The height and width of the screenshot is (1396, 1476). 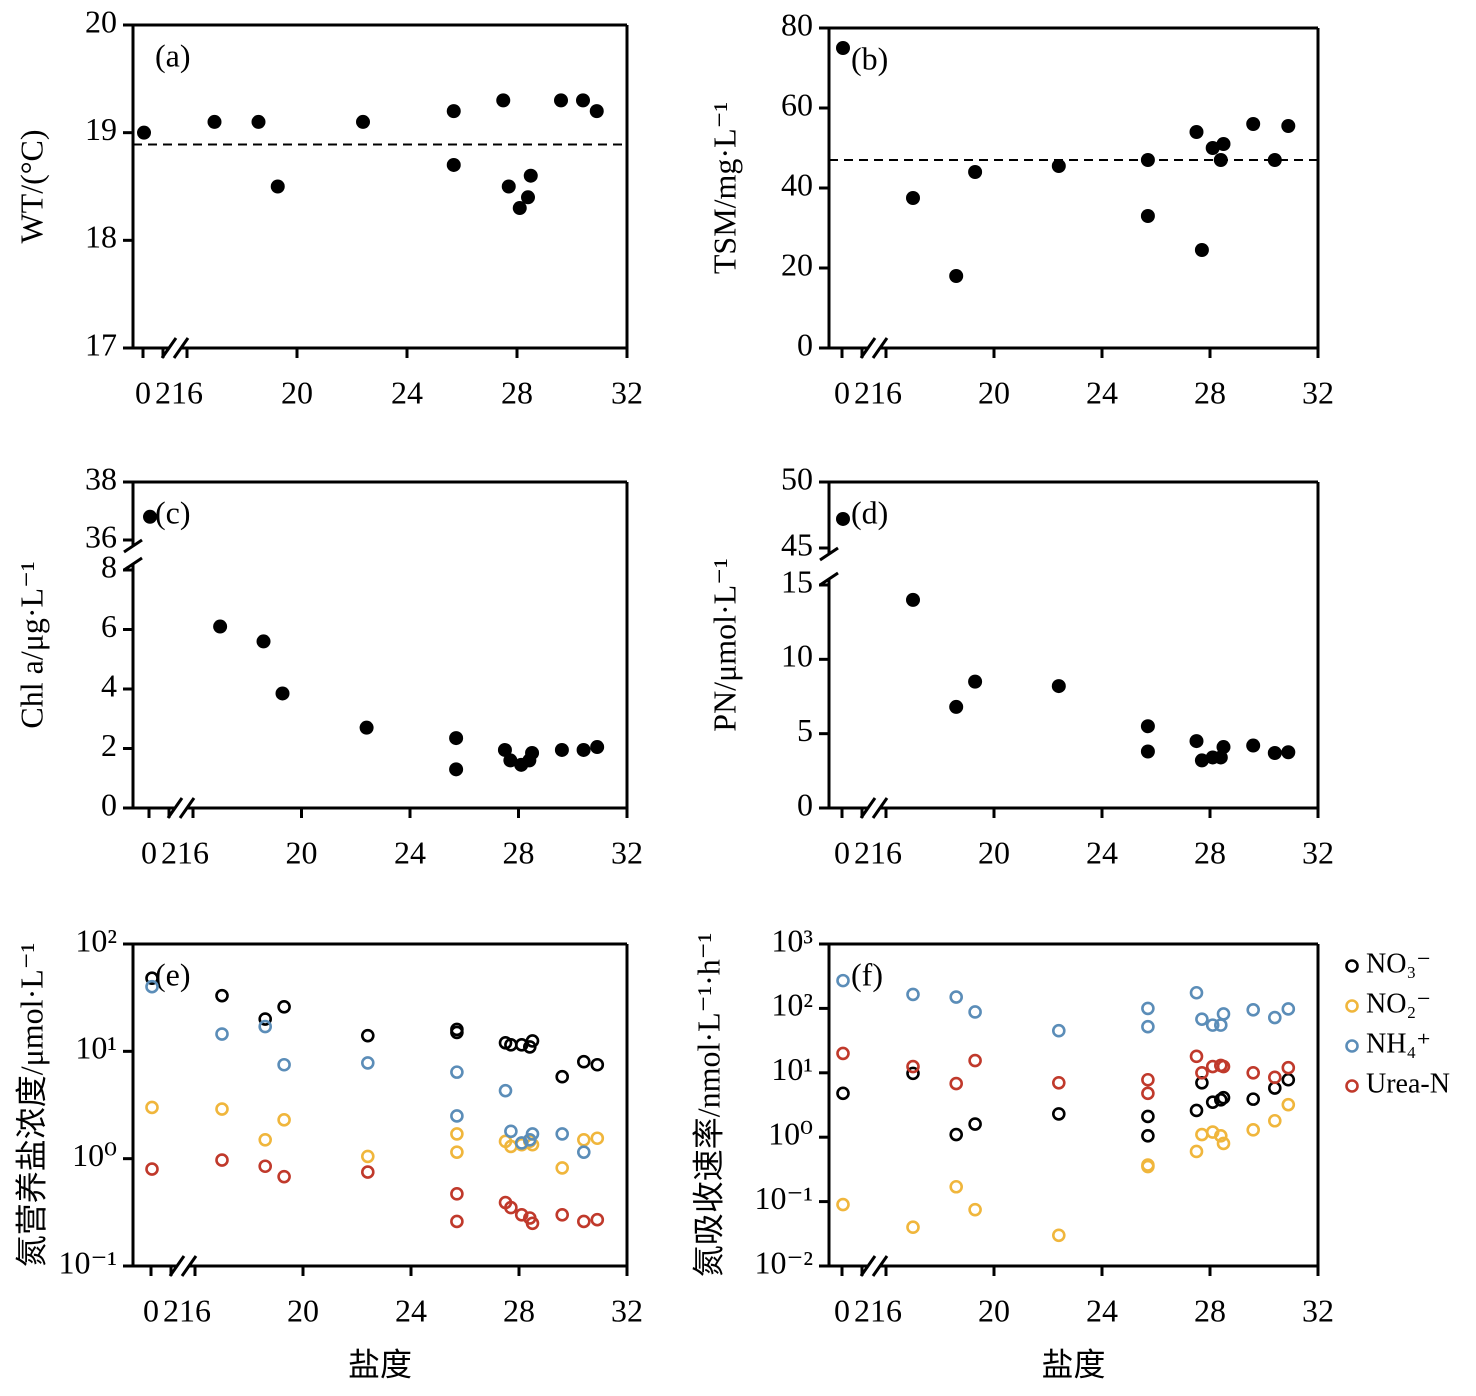 I want to click on y-tick-label: 10⁻¹, so click(x=784, y=1198).